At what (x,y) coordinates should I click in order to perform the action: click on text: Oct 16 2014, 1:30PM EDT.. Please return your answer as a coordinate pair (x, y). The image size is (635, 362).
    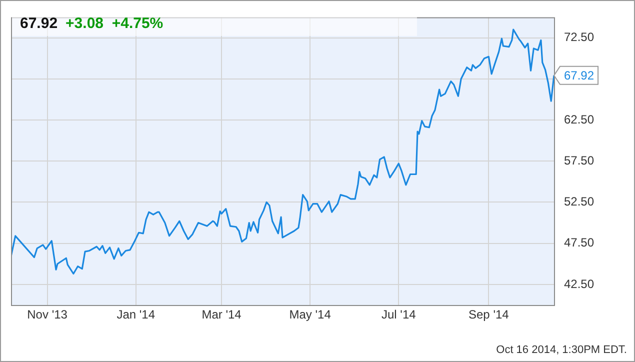
    Looking at the image, I should click on (561, 350).